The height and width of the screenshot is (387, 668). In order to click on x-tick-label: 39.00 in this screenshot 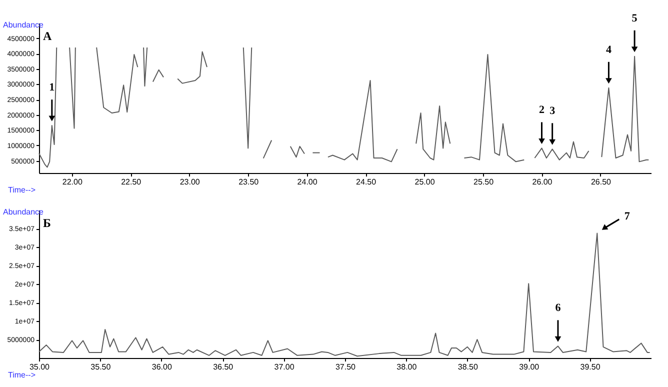, I will do `click(529, 367)`.